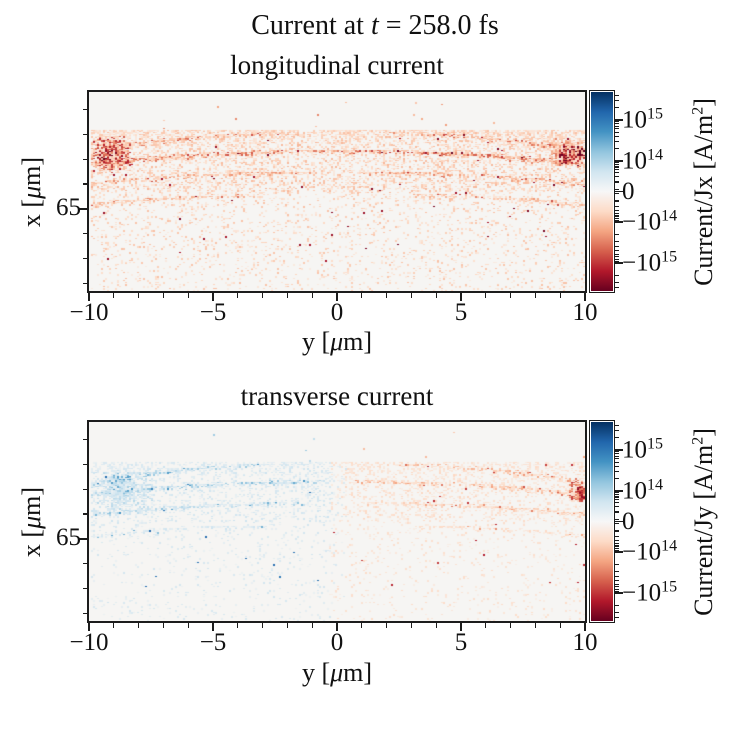 This screenshot has height=750, width=750. Describe the element at coordinates (642, 490) in the screenshot. I see `colorbar-tick-label: 1014` at that location.